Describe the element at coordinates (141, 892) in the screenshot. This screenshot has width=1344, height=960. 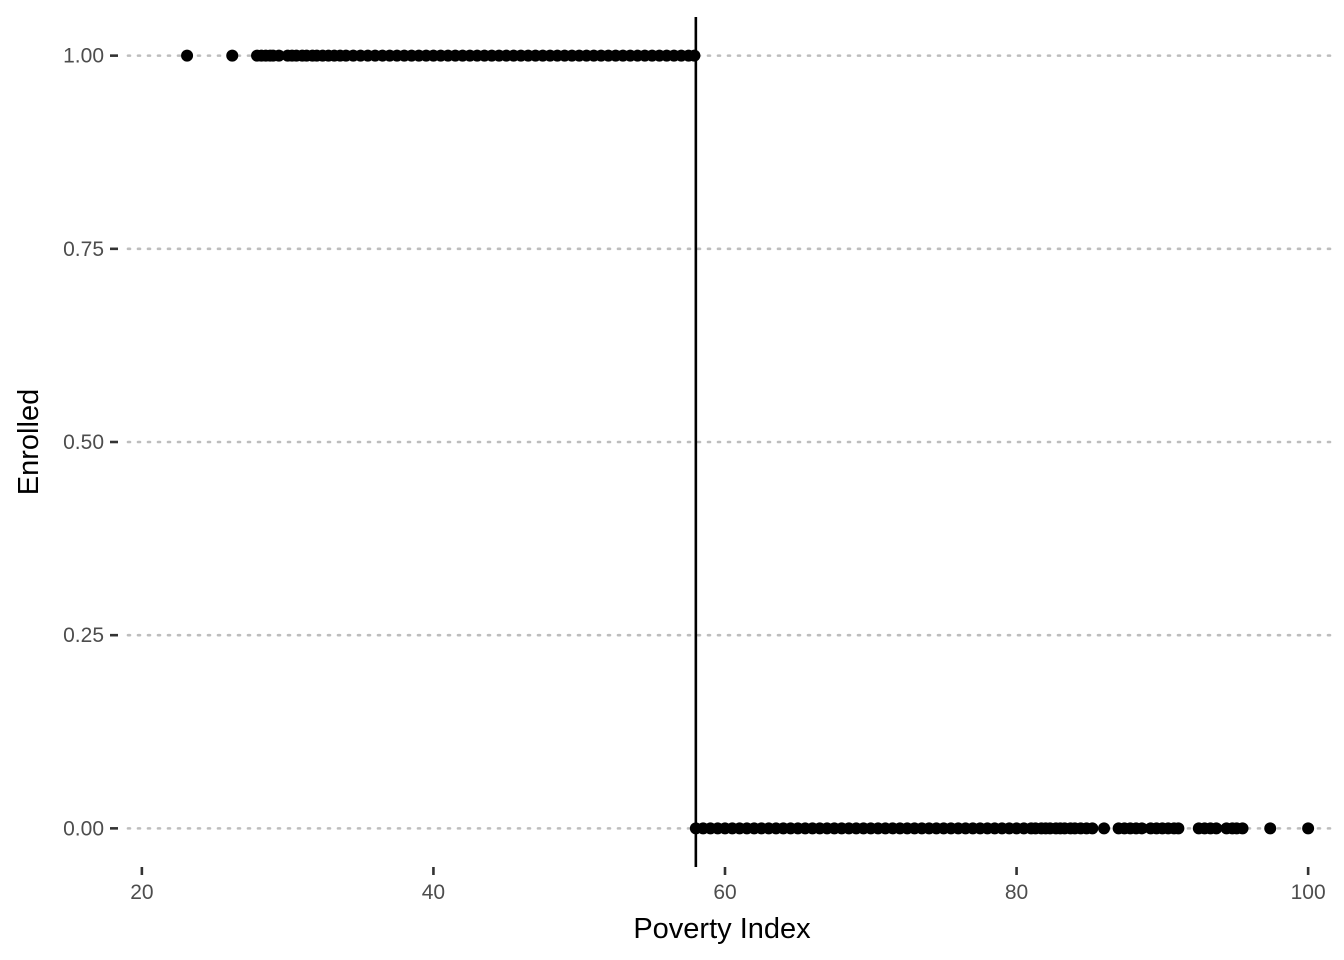
I see `x-tick-label: 20` at that location.